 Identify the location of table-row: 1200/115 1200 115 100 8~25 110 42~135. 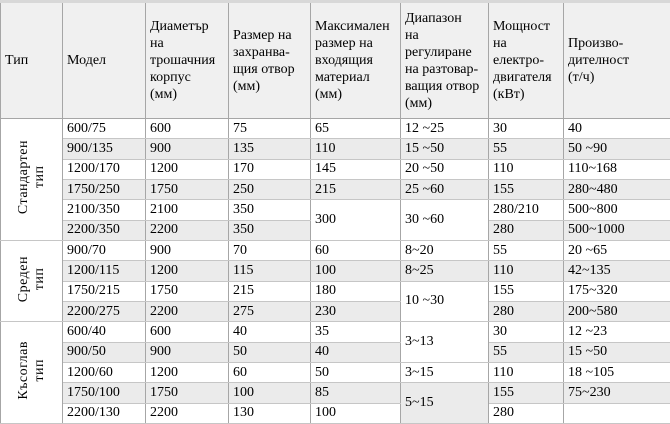
(335, 271).